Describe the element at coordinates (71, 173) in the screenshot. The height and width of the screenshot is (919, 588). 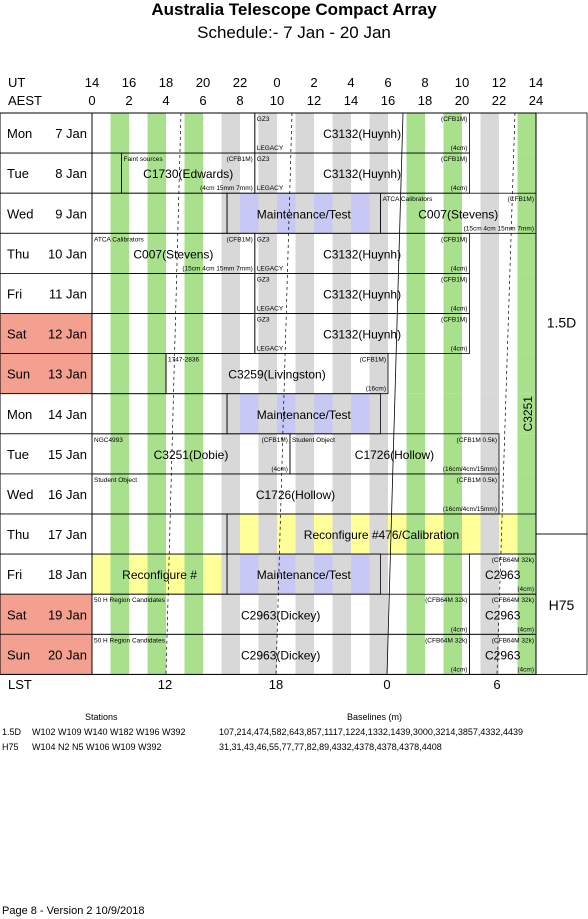
I see `day-date-1: 8 Jan` at that location.